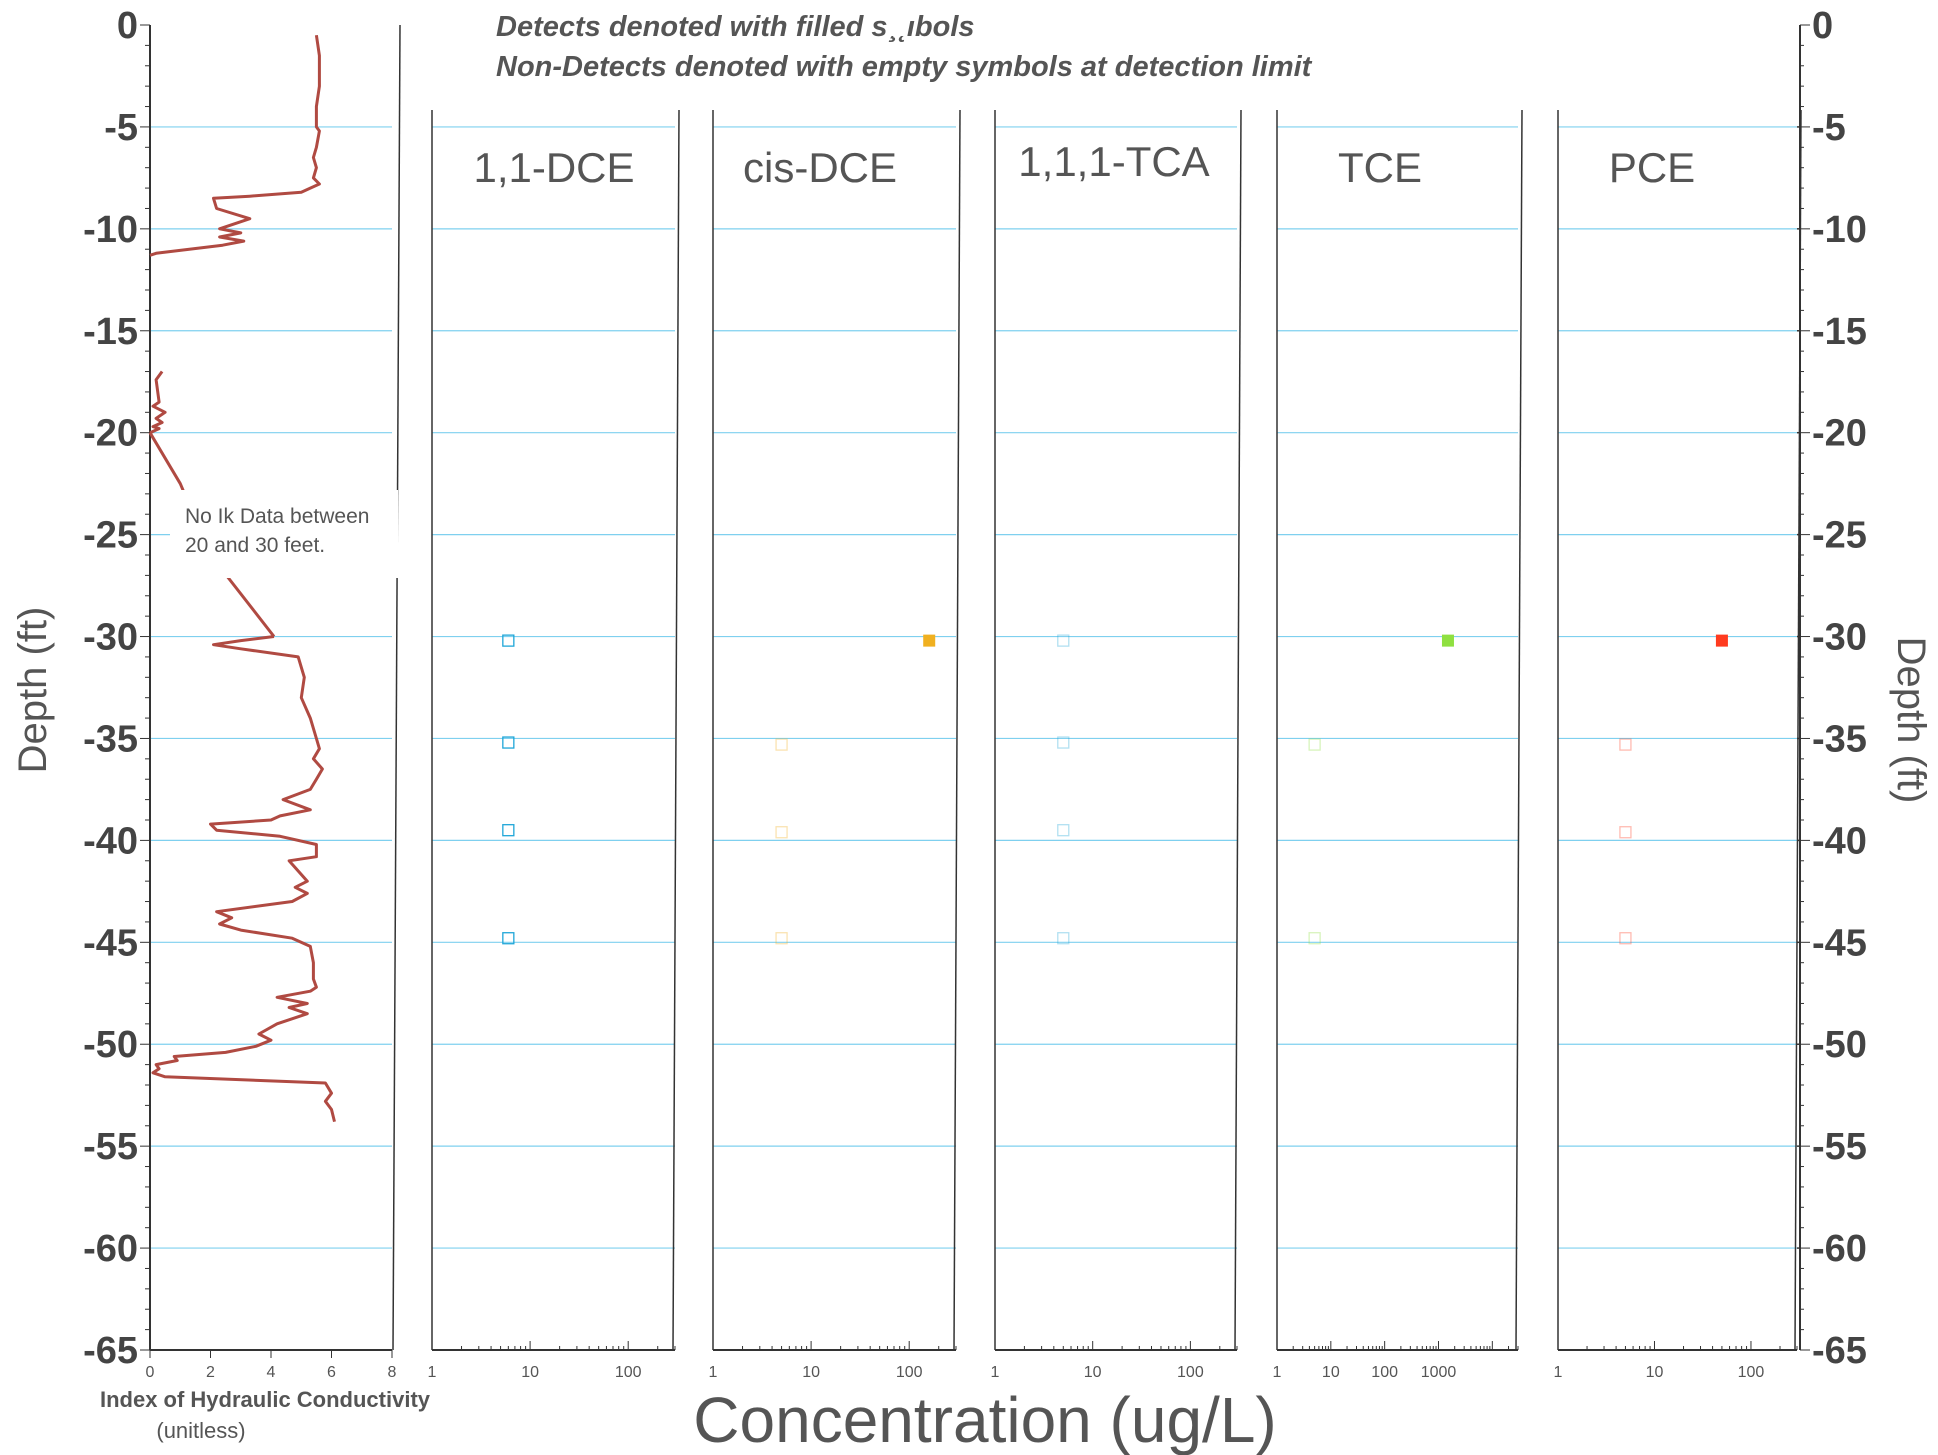 This screenshot has width=1938, height=1455. What do you see at coordinates (110, 638) in the screenshot?
I see `left-depth-tick-label: -30` at bounding box center [110, 638].